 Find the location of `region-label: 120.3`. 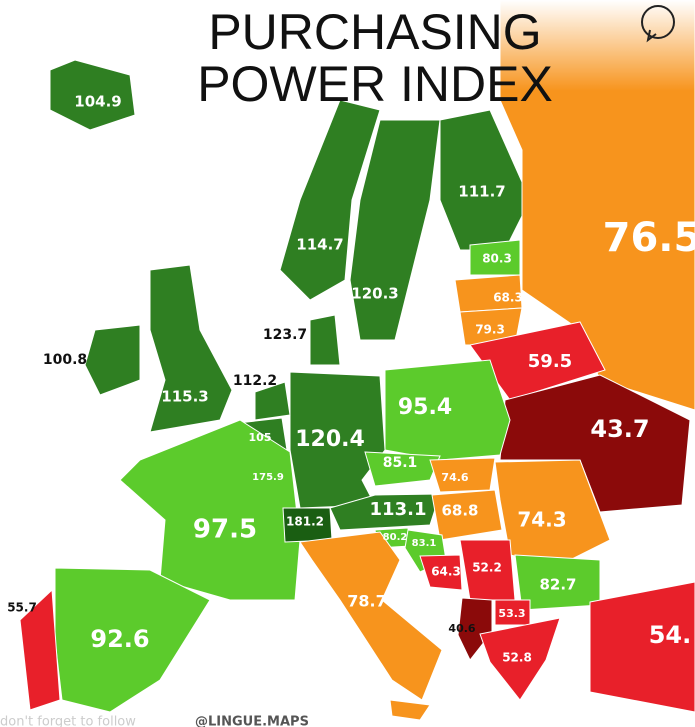

region-label: 120.3 is located at coordinates (374, 294).